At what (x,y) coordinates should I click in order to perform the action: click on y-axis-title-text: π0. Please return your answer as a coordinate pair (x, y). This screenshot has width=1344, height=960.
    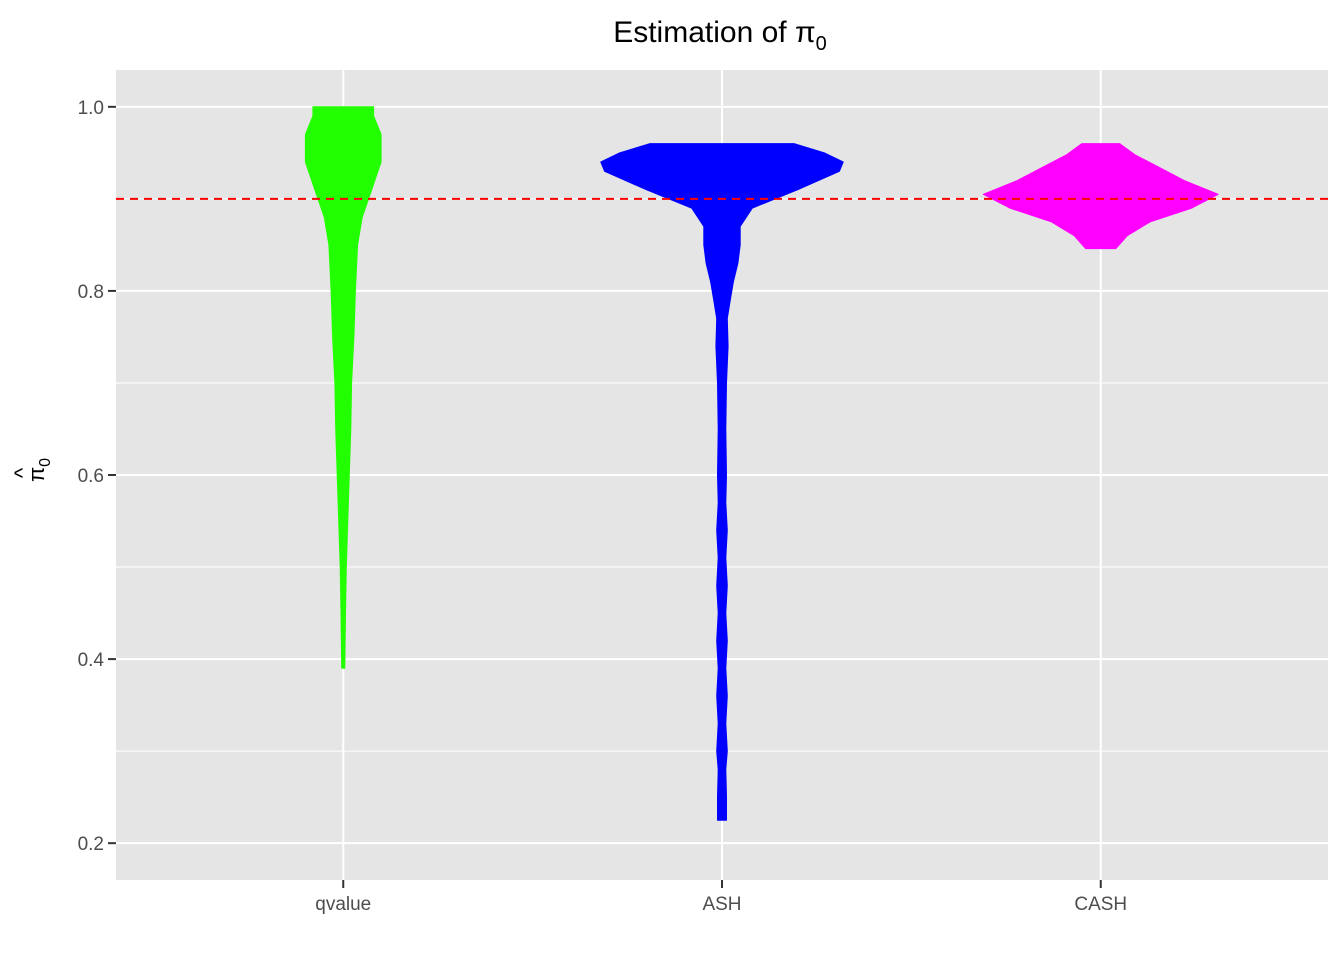
    Looking at the image, I should click on (39, 470).